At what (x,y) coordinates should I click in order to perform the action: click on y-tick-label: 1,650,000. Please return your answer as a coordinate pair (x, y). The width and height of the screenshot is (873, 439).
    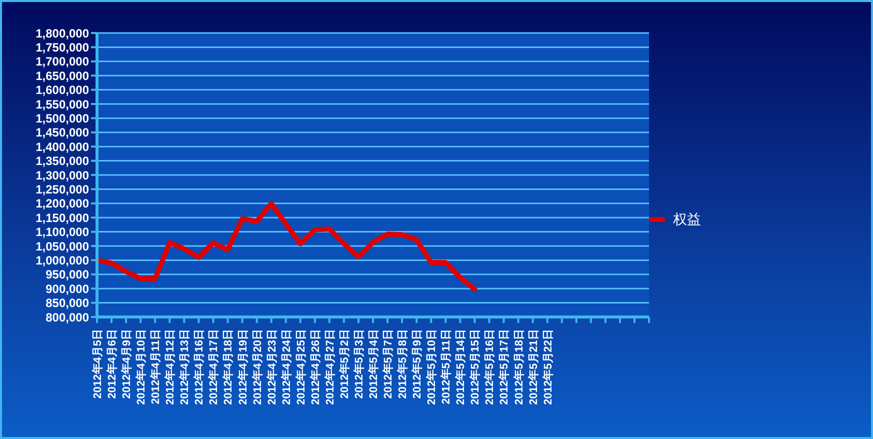
    Looking at the image, I should click on (63, 75).